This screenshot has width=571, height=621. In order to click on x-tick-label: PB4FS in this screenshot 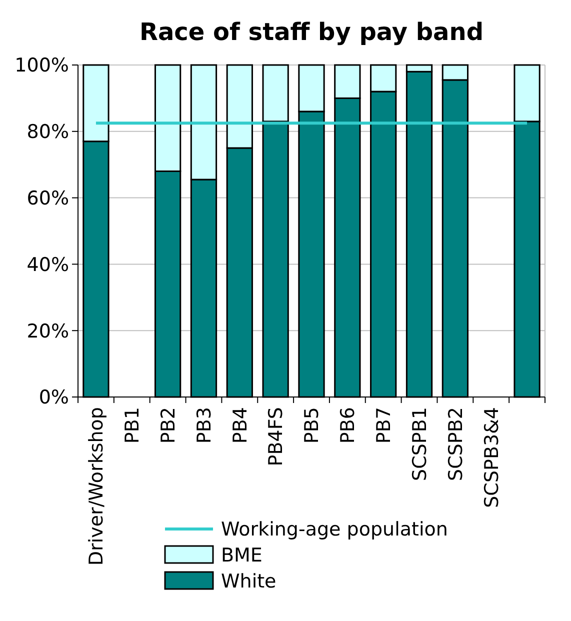, I will do `click(276, 436)`.